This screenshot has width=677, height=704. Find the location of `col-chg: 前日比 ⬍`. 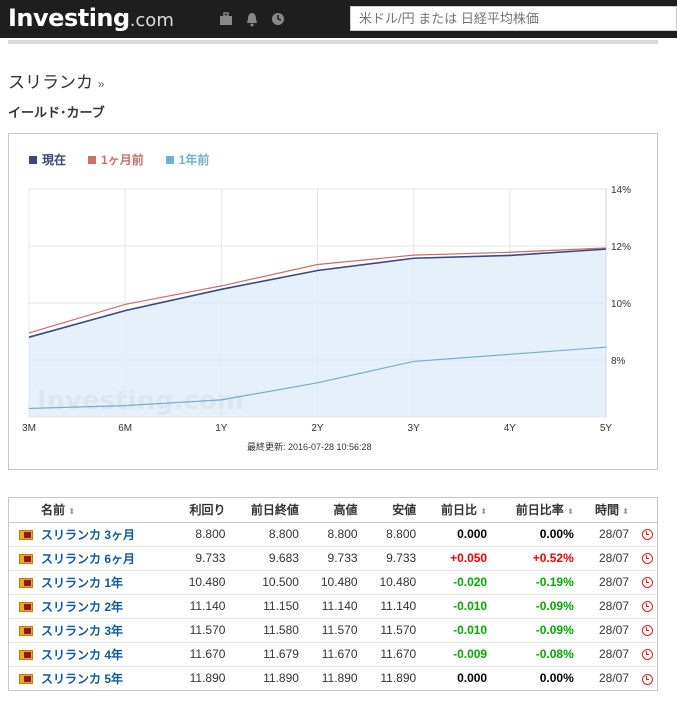

col-chg: 前日比 ⬍ is located at coordinates (456, 510).